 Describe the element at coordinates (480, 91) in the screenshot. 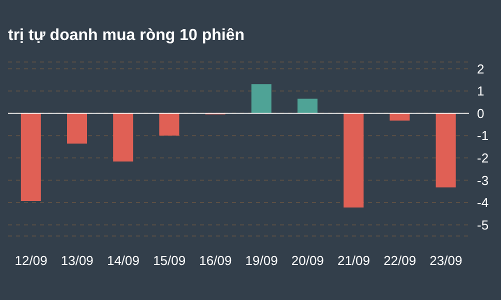

I see `y-tick-label: 1` at that location.